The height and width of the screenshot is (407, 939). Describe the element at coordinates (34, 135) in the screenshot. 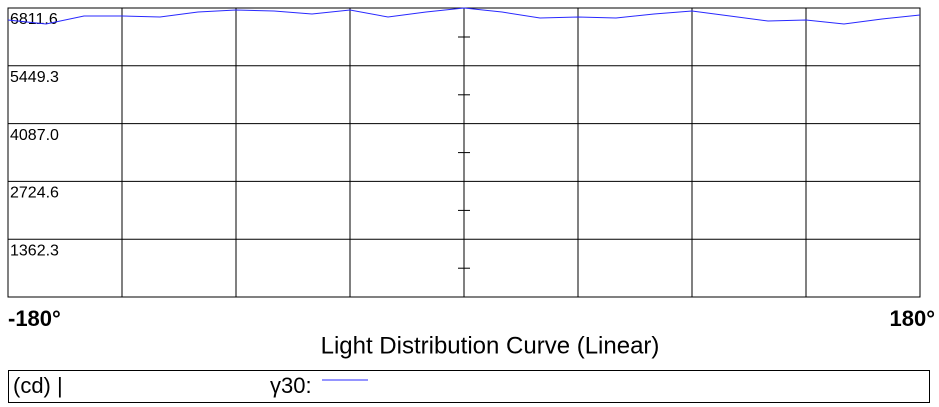

I see `y-tick-label: 4087.0` at that location.